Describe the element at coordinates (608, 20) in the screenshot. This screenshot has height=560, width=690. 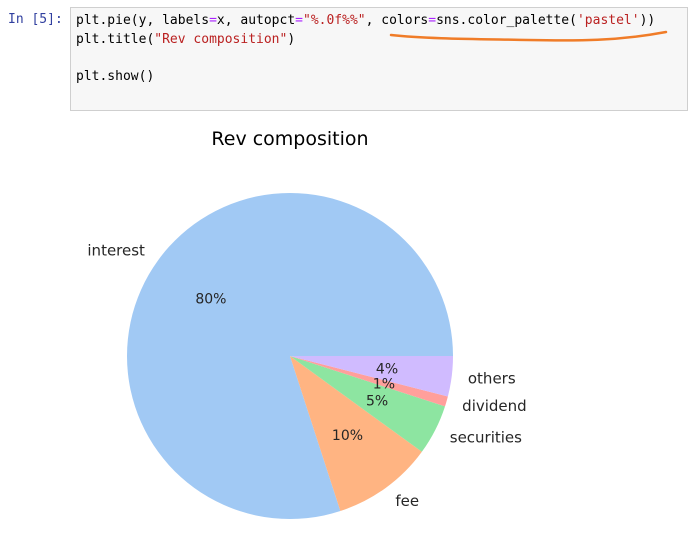
I see `code-token: 'pastel'` at that location.